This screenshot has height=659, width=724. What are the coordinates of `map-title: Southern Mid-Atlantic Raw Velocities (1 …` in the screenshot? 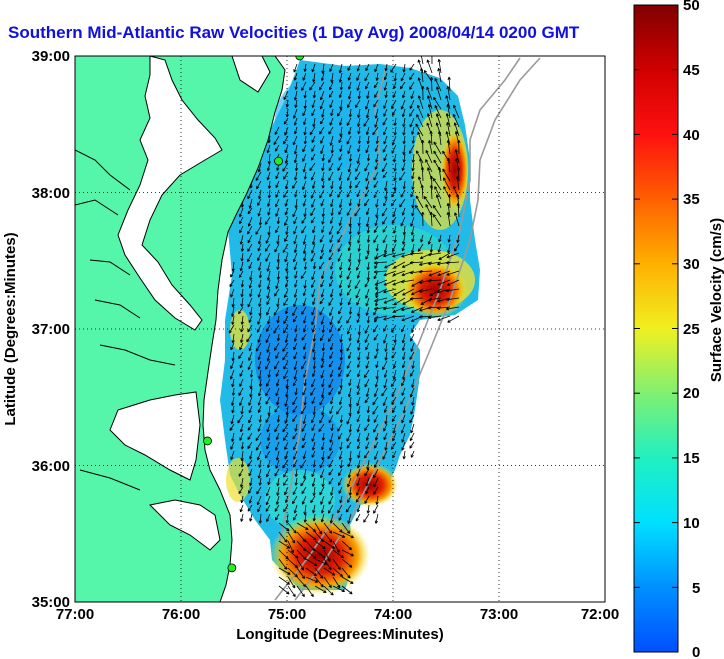 It's located at (294, 32).